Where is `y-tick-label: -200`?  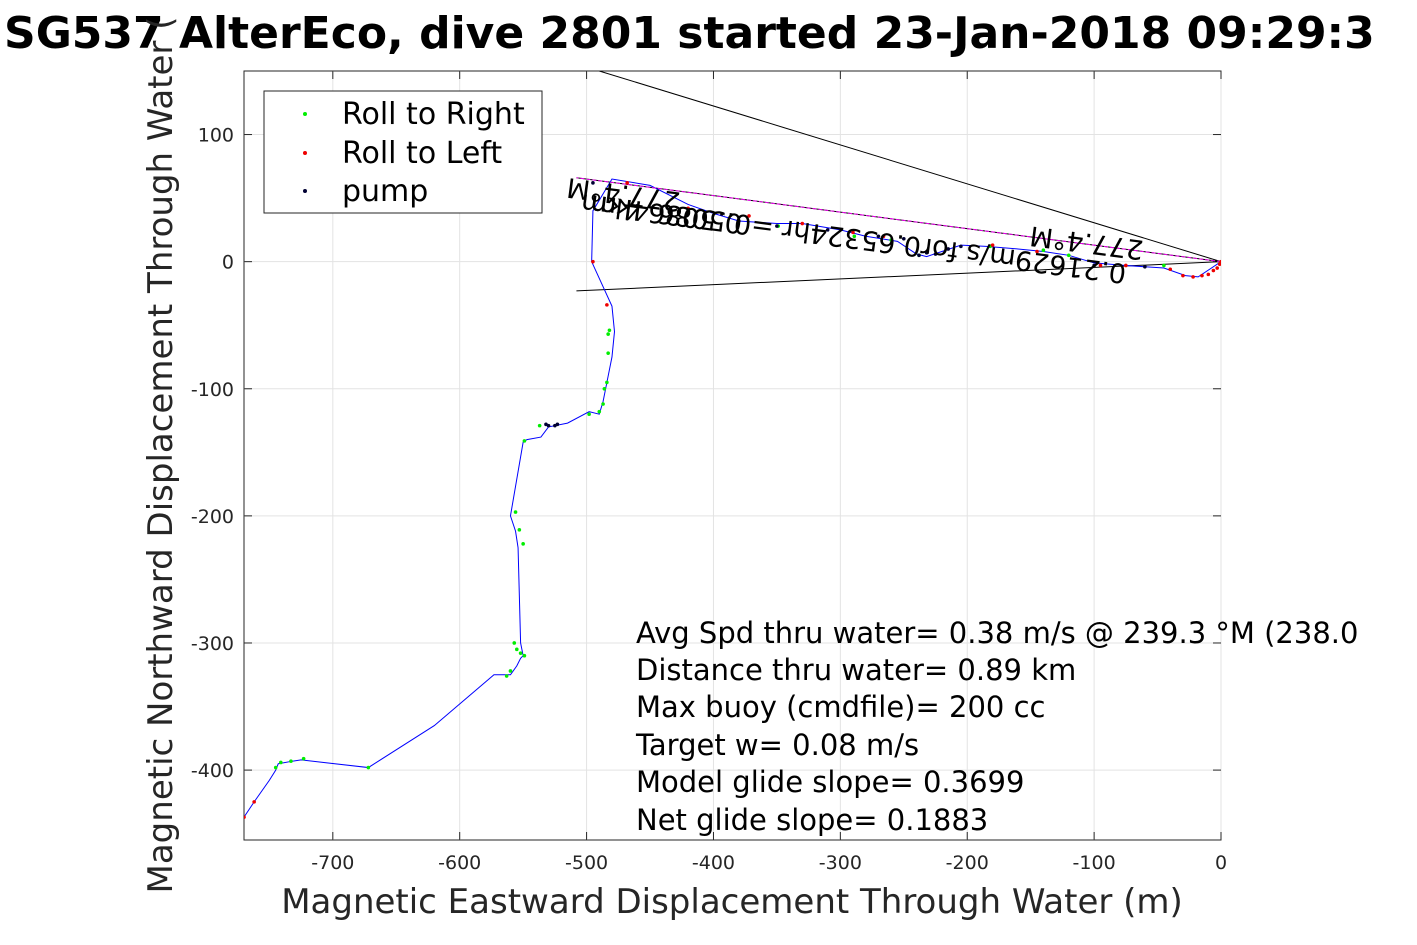 y-tick-label: -200 is located at coordinates (212, 517).